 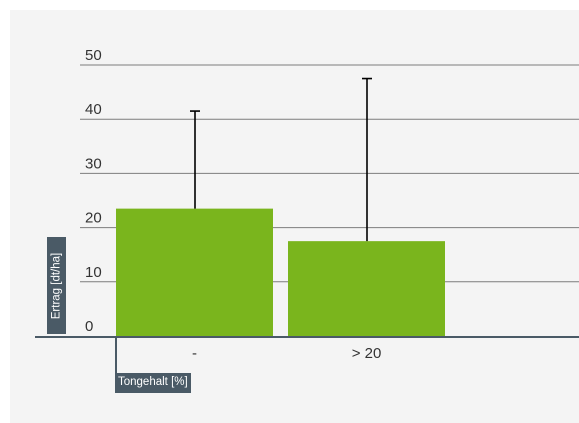 What do you see at coordinates (93, 218) in the screenshot?
I see `y-tick-label: 20` at bounding box center [93, 218].